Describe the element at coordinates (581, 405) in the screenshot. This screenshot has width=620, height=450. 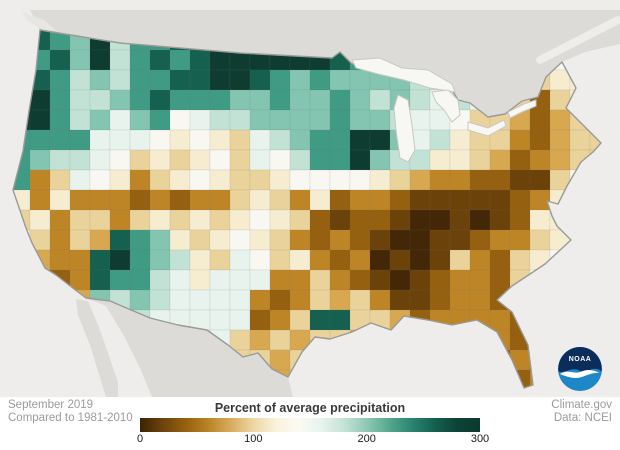
I see `site-label: Climate.gov` at that location.